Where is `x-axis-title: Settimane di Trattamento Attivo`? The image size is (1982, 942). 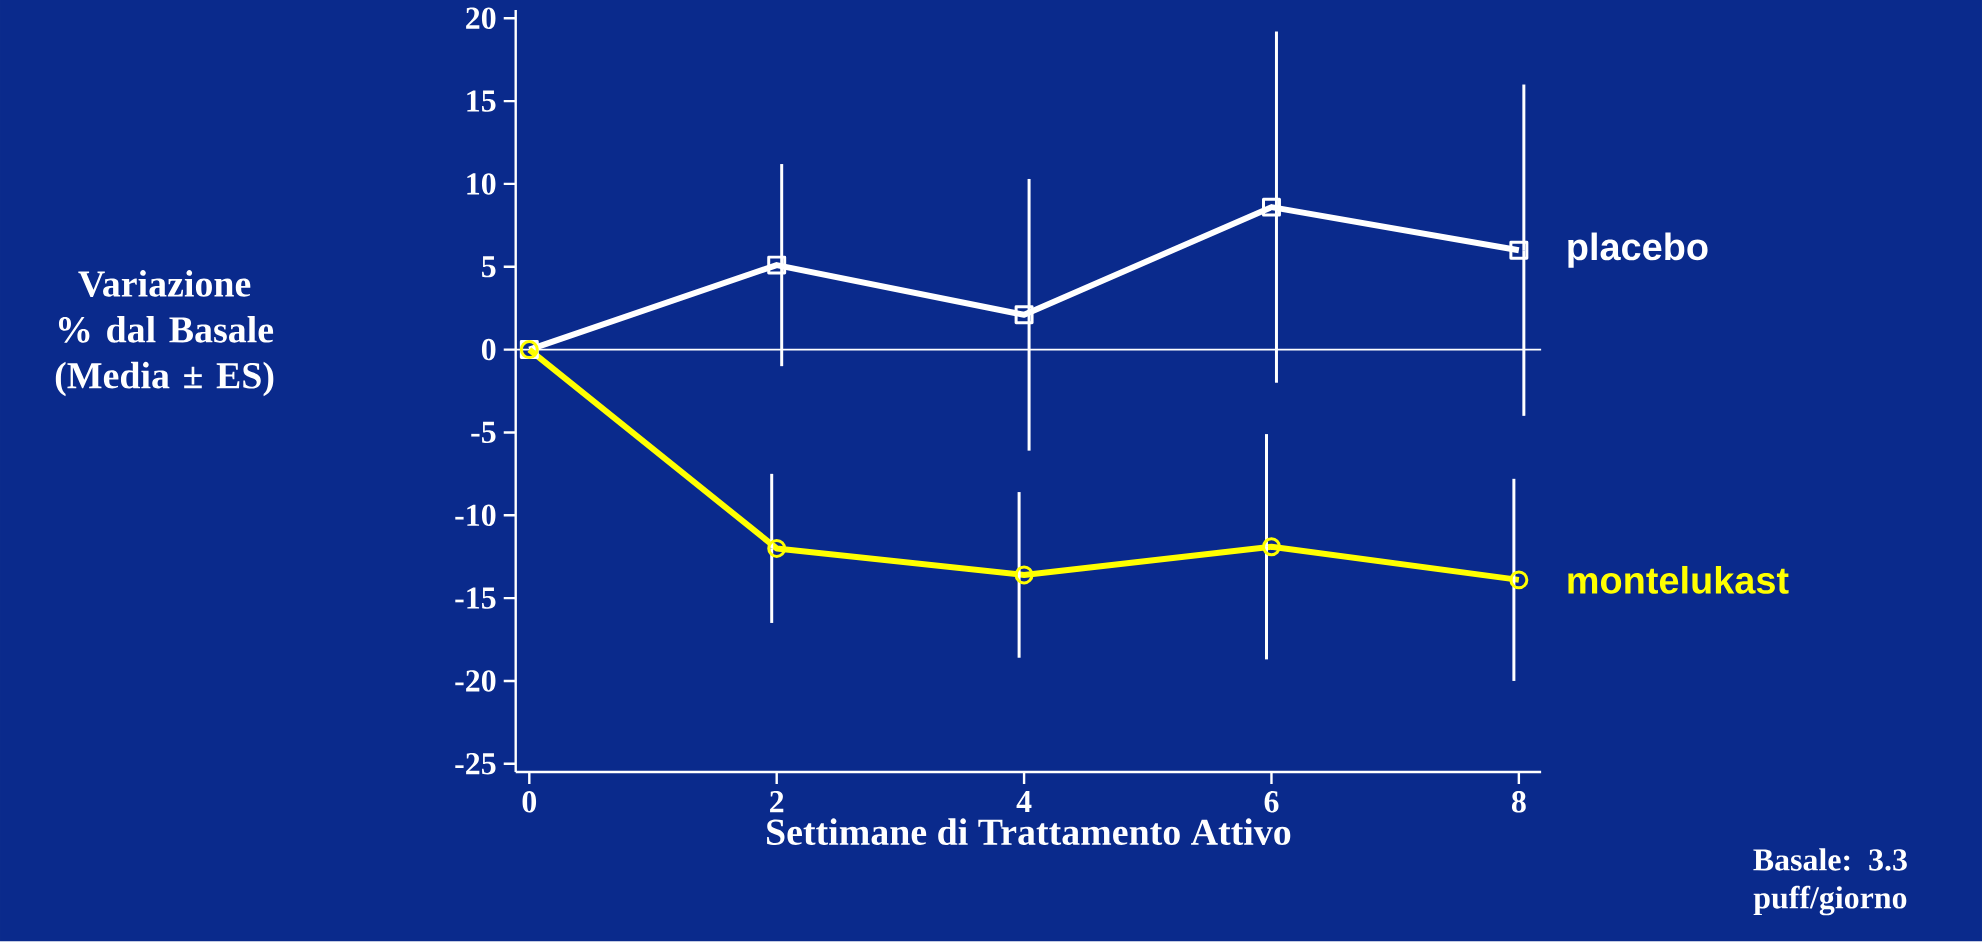 x-axis-title: Settimane di Trattamento Attivo is located at coordinates (1029, 832).